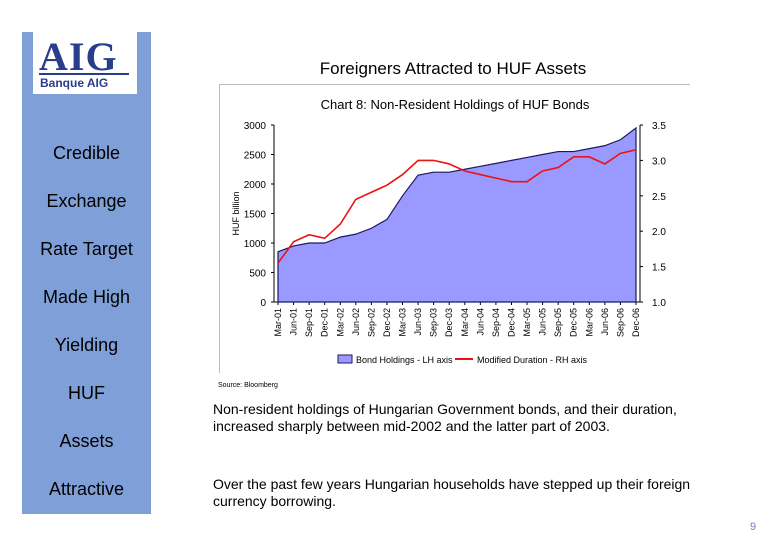 The width and height of the screenshot is (780, 540). I want to click on legend-swatch-bond-holdings, so click(345, 359).